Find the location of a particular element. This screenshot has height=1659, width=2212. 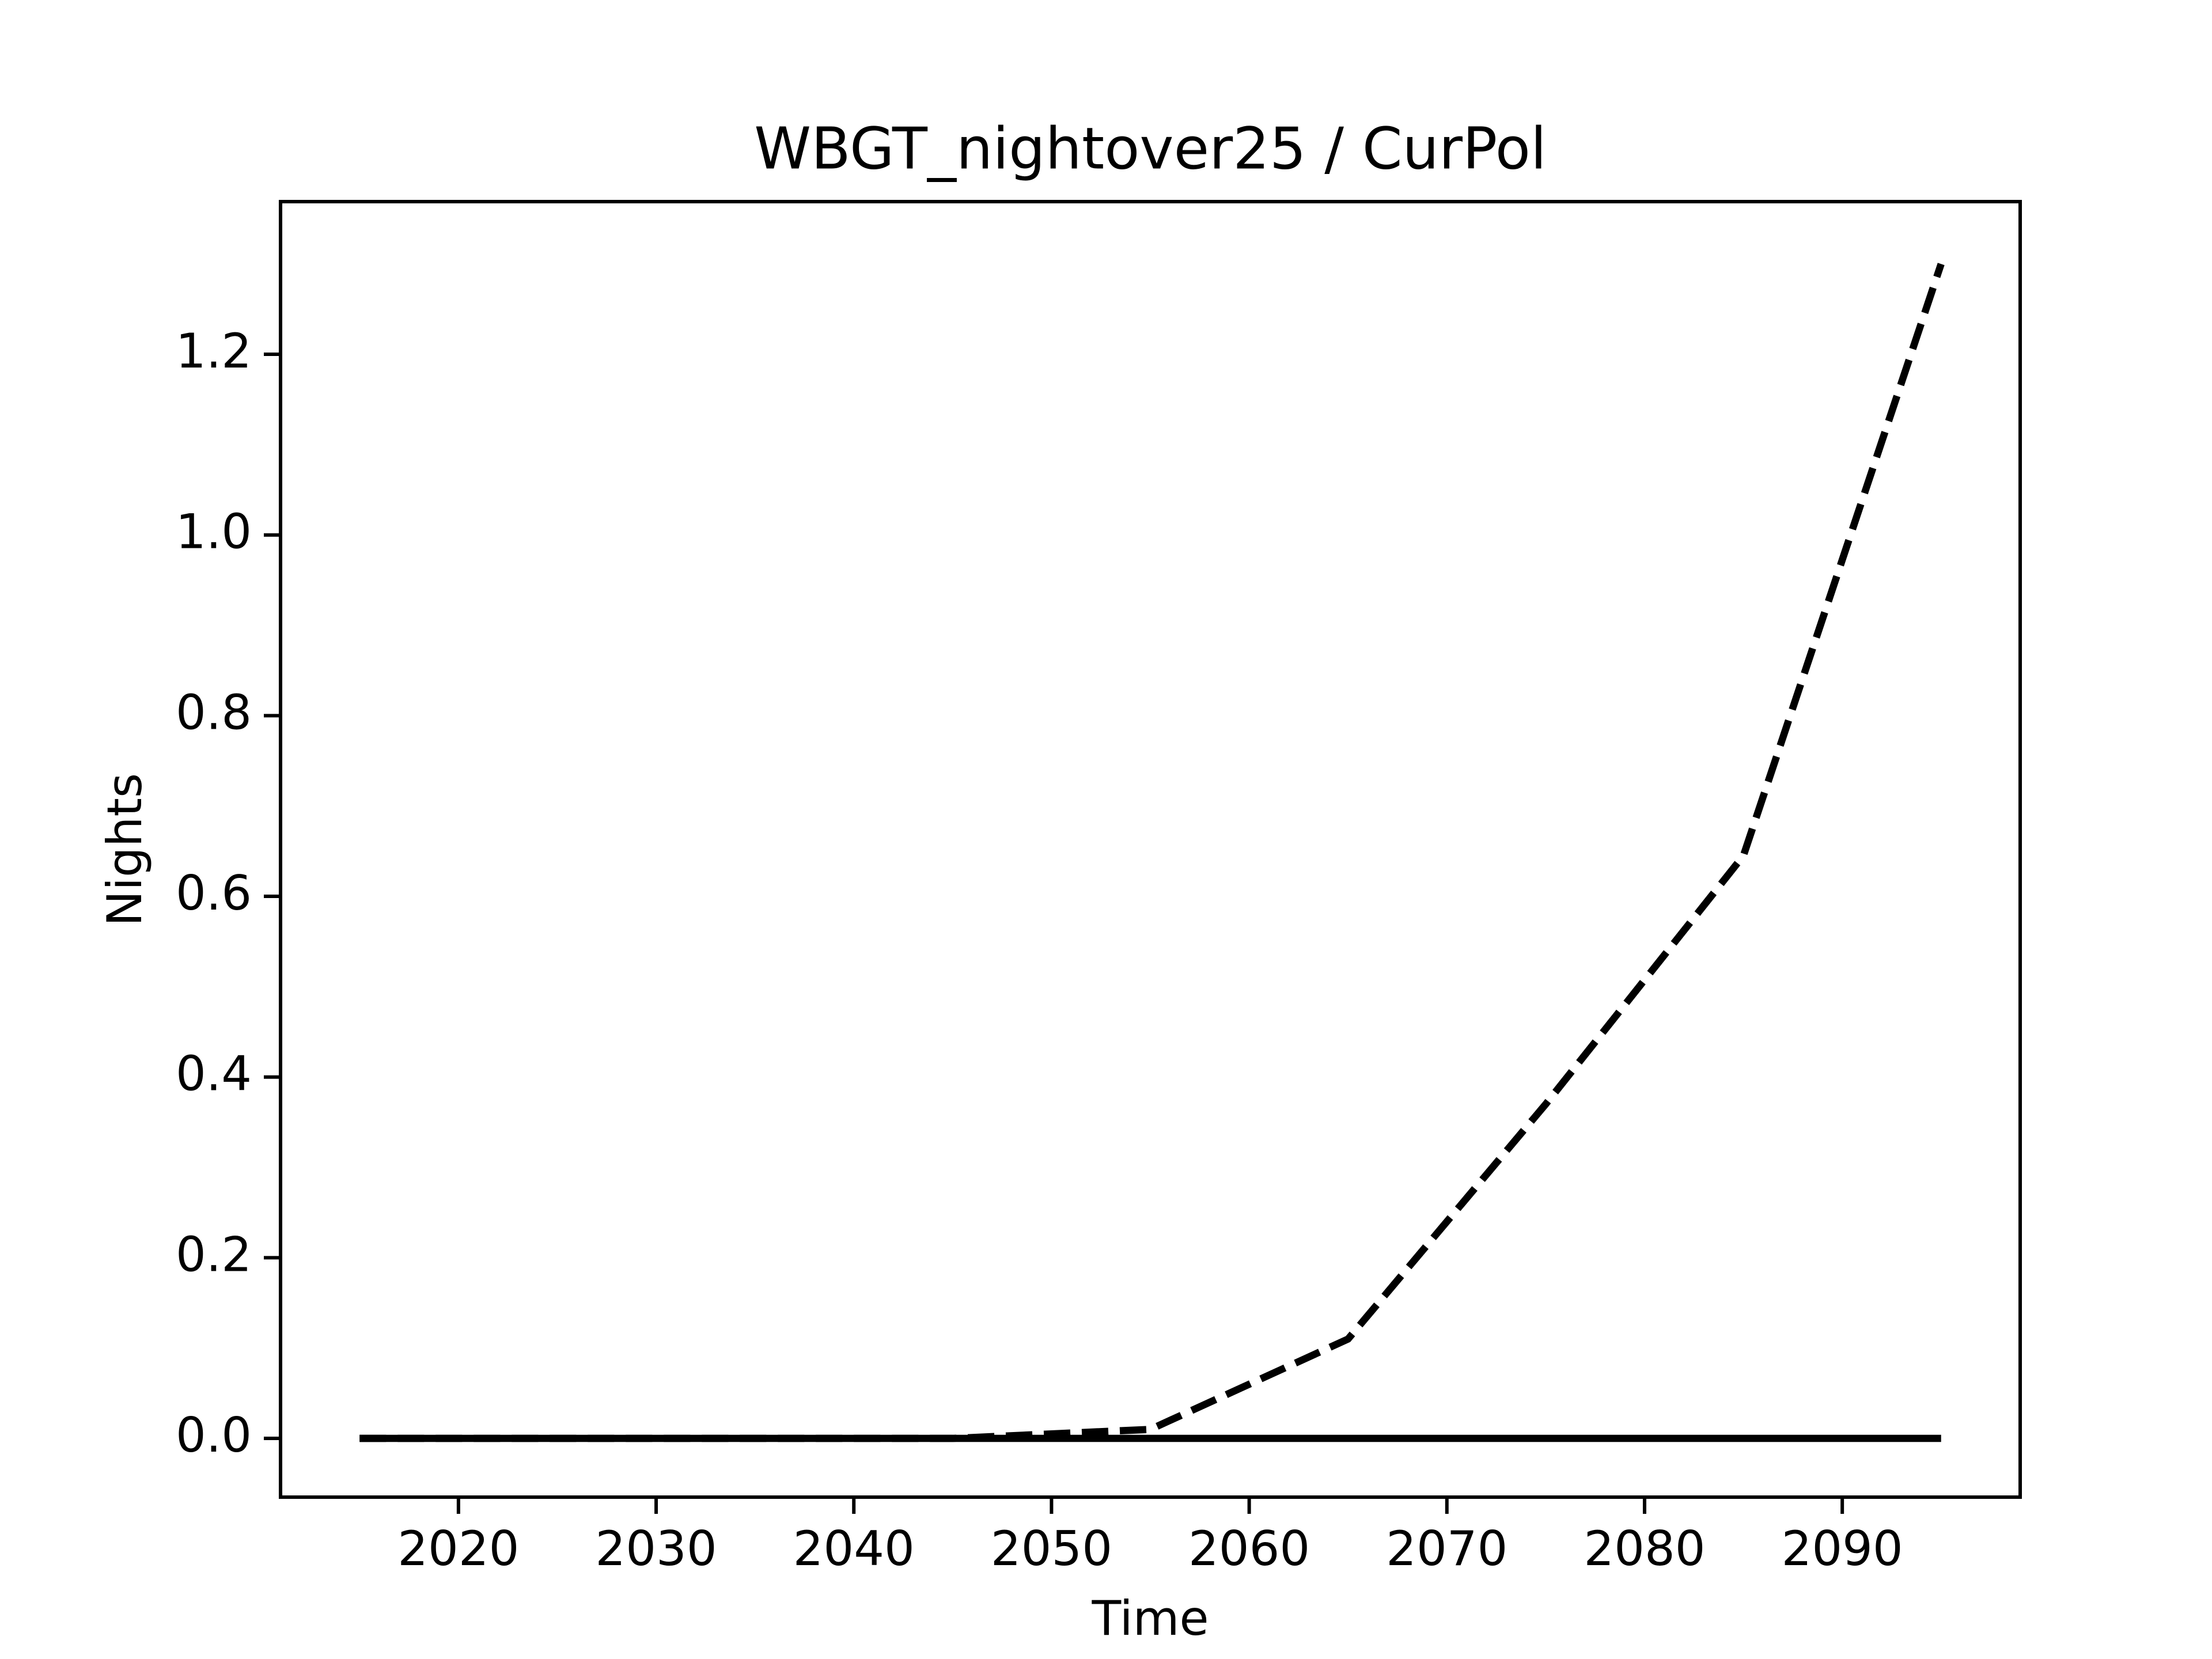

x-tick-label: 2060 is located at coordinates (1249, 1549).